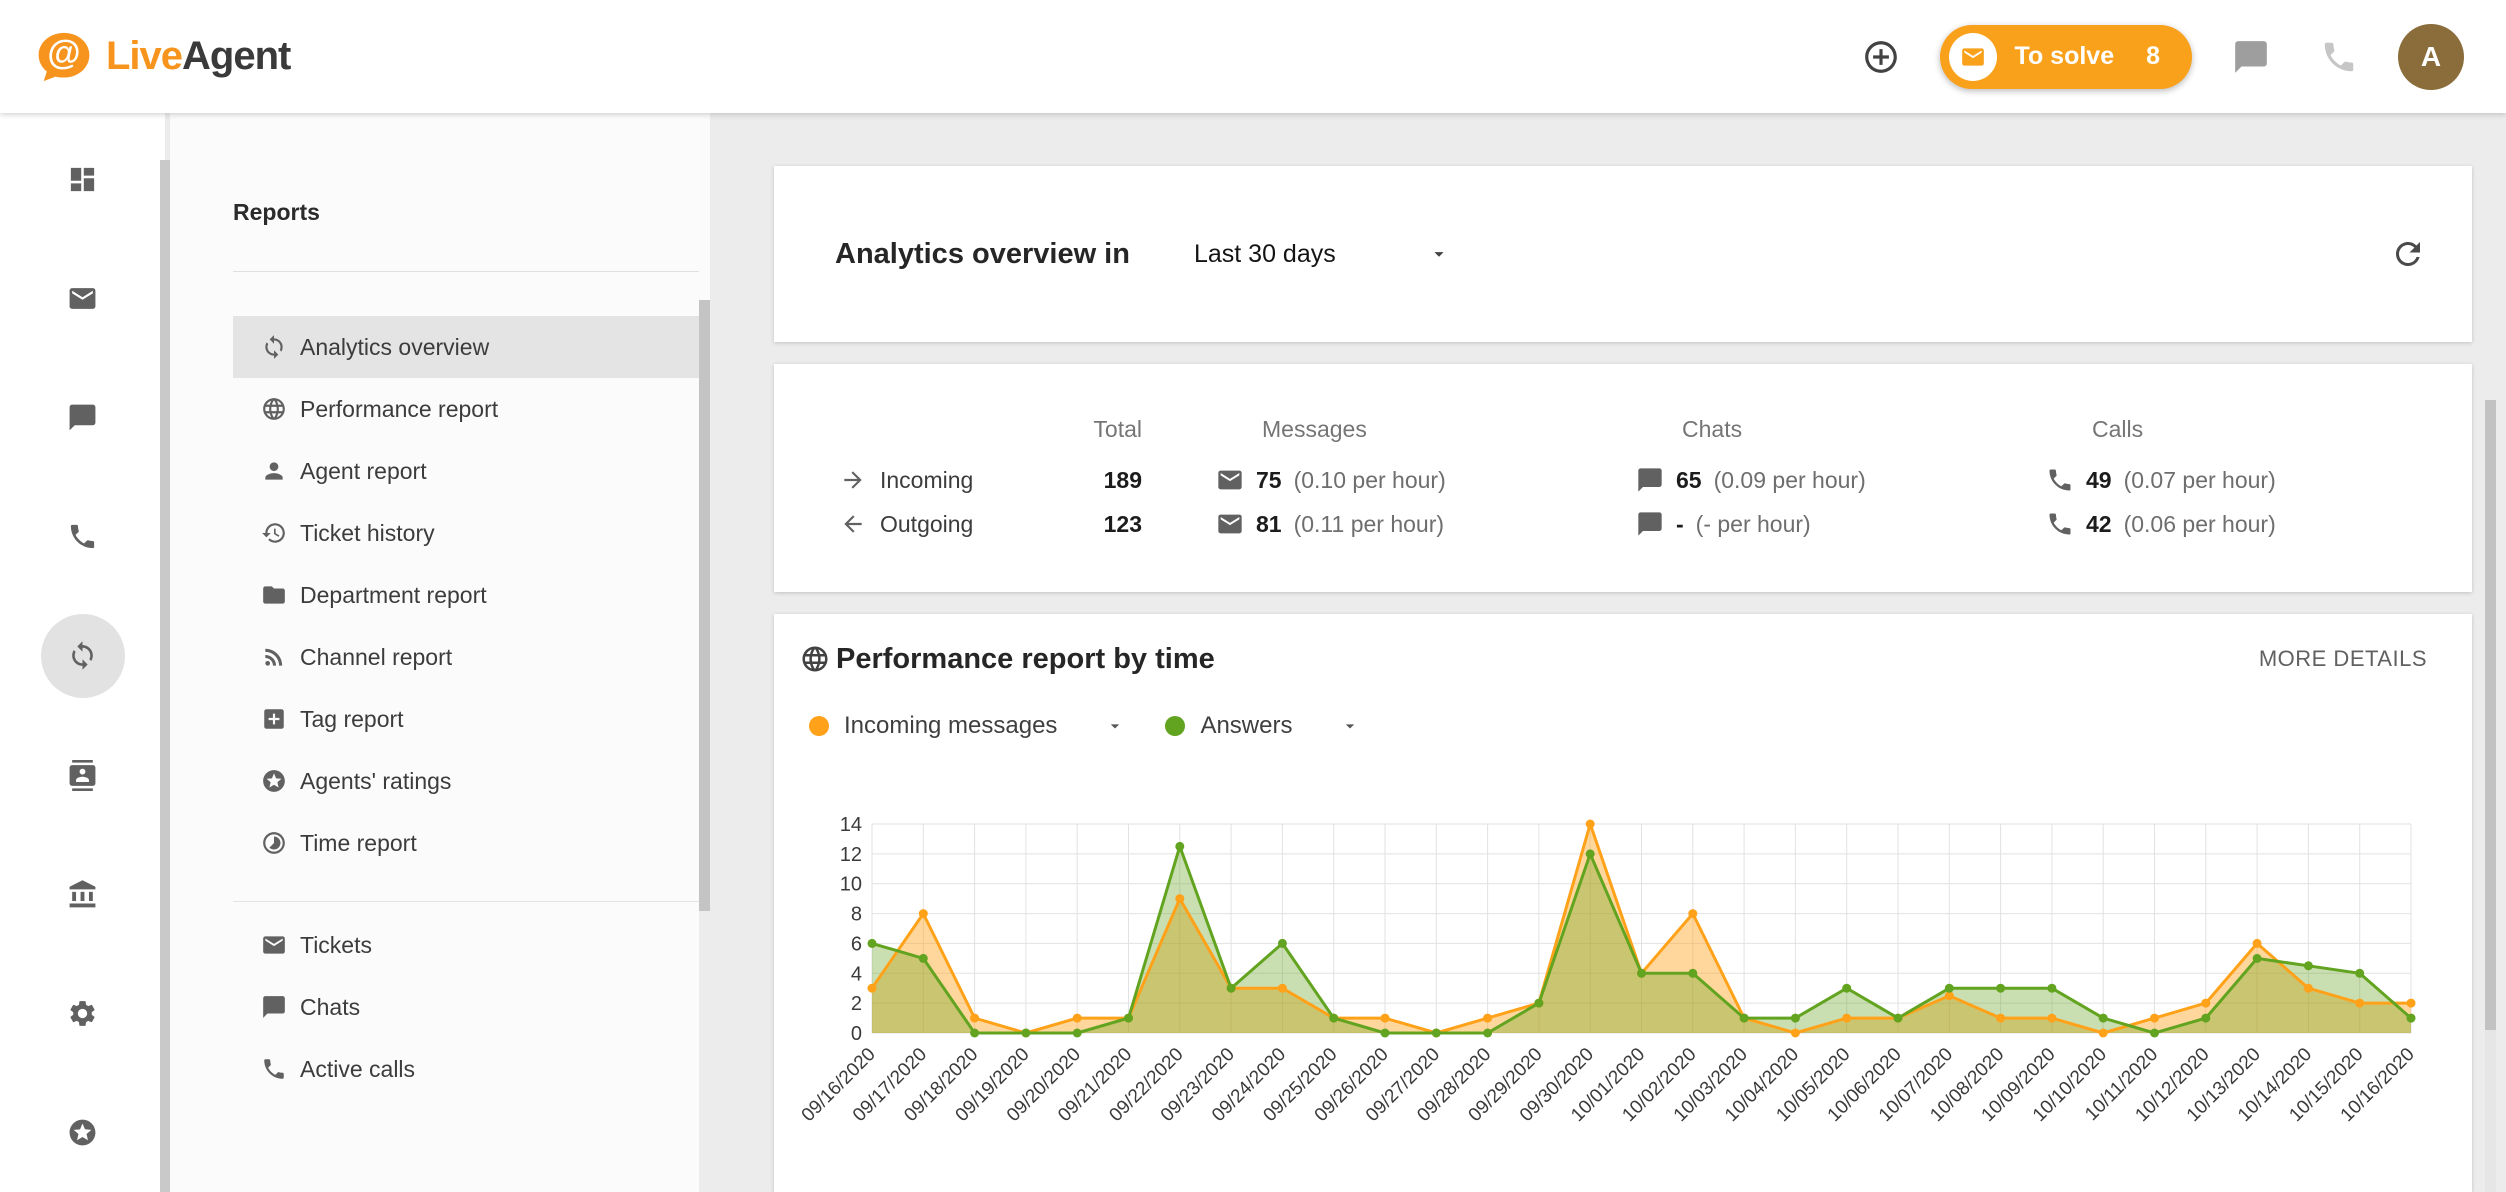 The width and height of the screenshot is (2506, 1192). Describe the element at coordinates (2065, 56) in the screenshot. I see `to-solve-button: To solve 8` at that location.